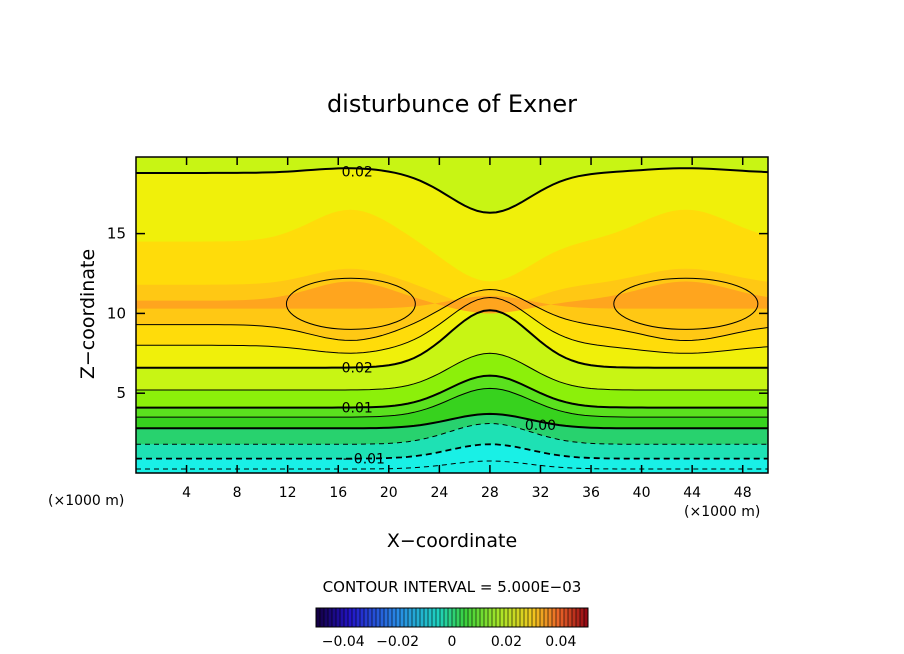 This screenshot has width=904, height=654. I want to click on colorbar-frame, so click(452, 617).